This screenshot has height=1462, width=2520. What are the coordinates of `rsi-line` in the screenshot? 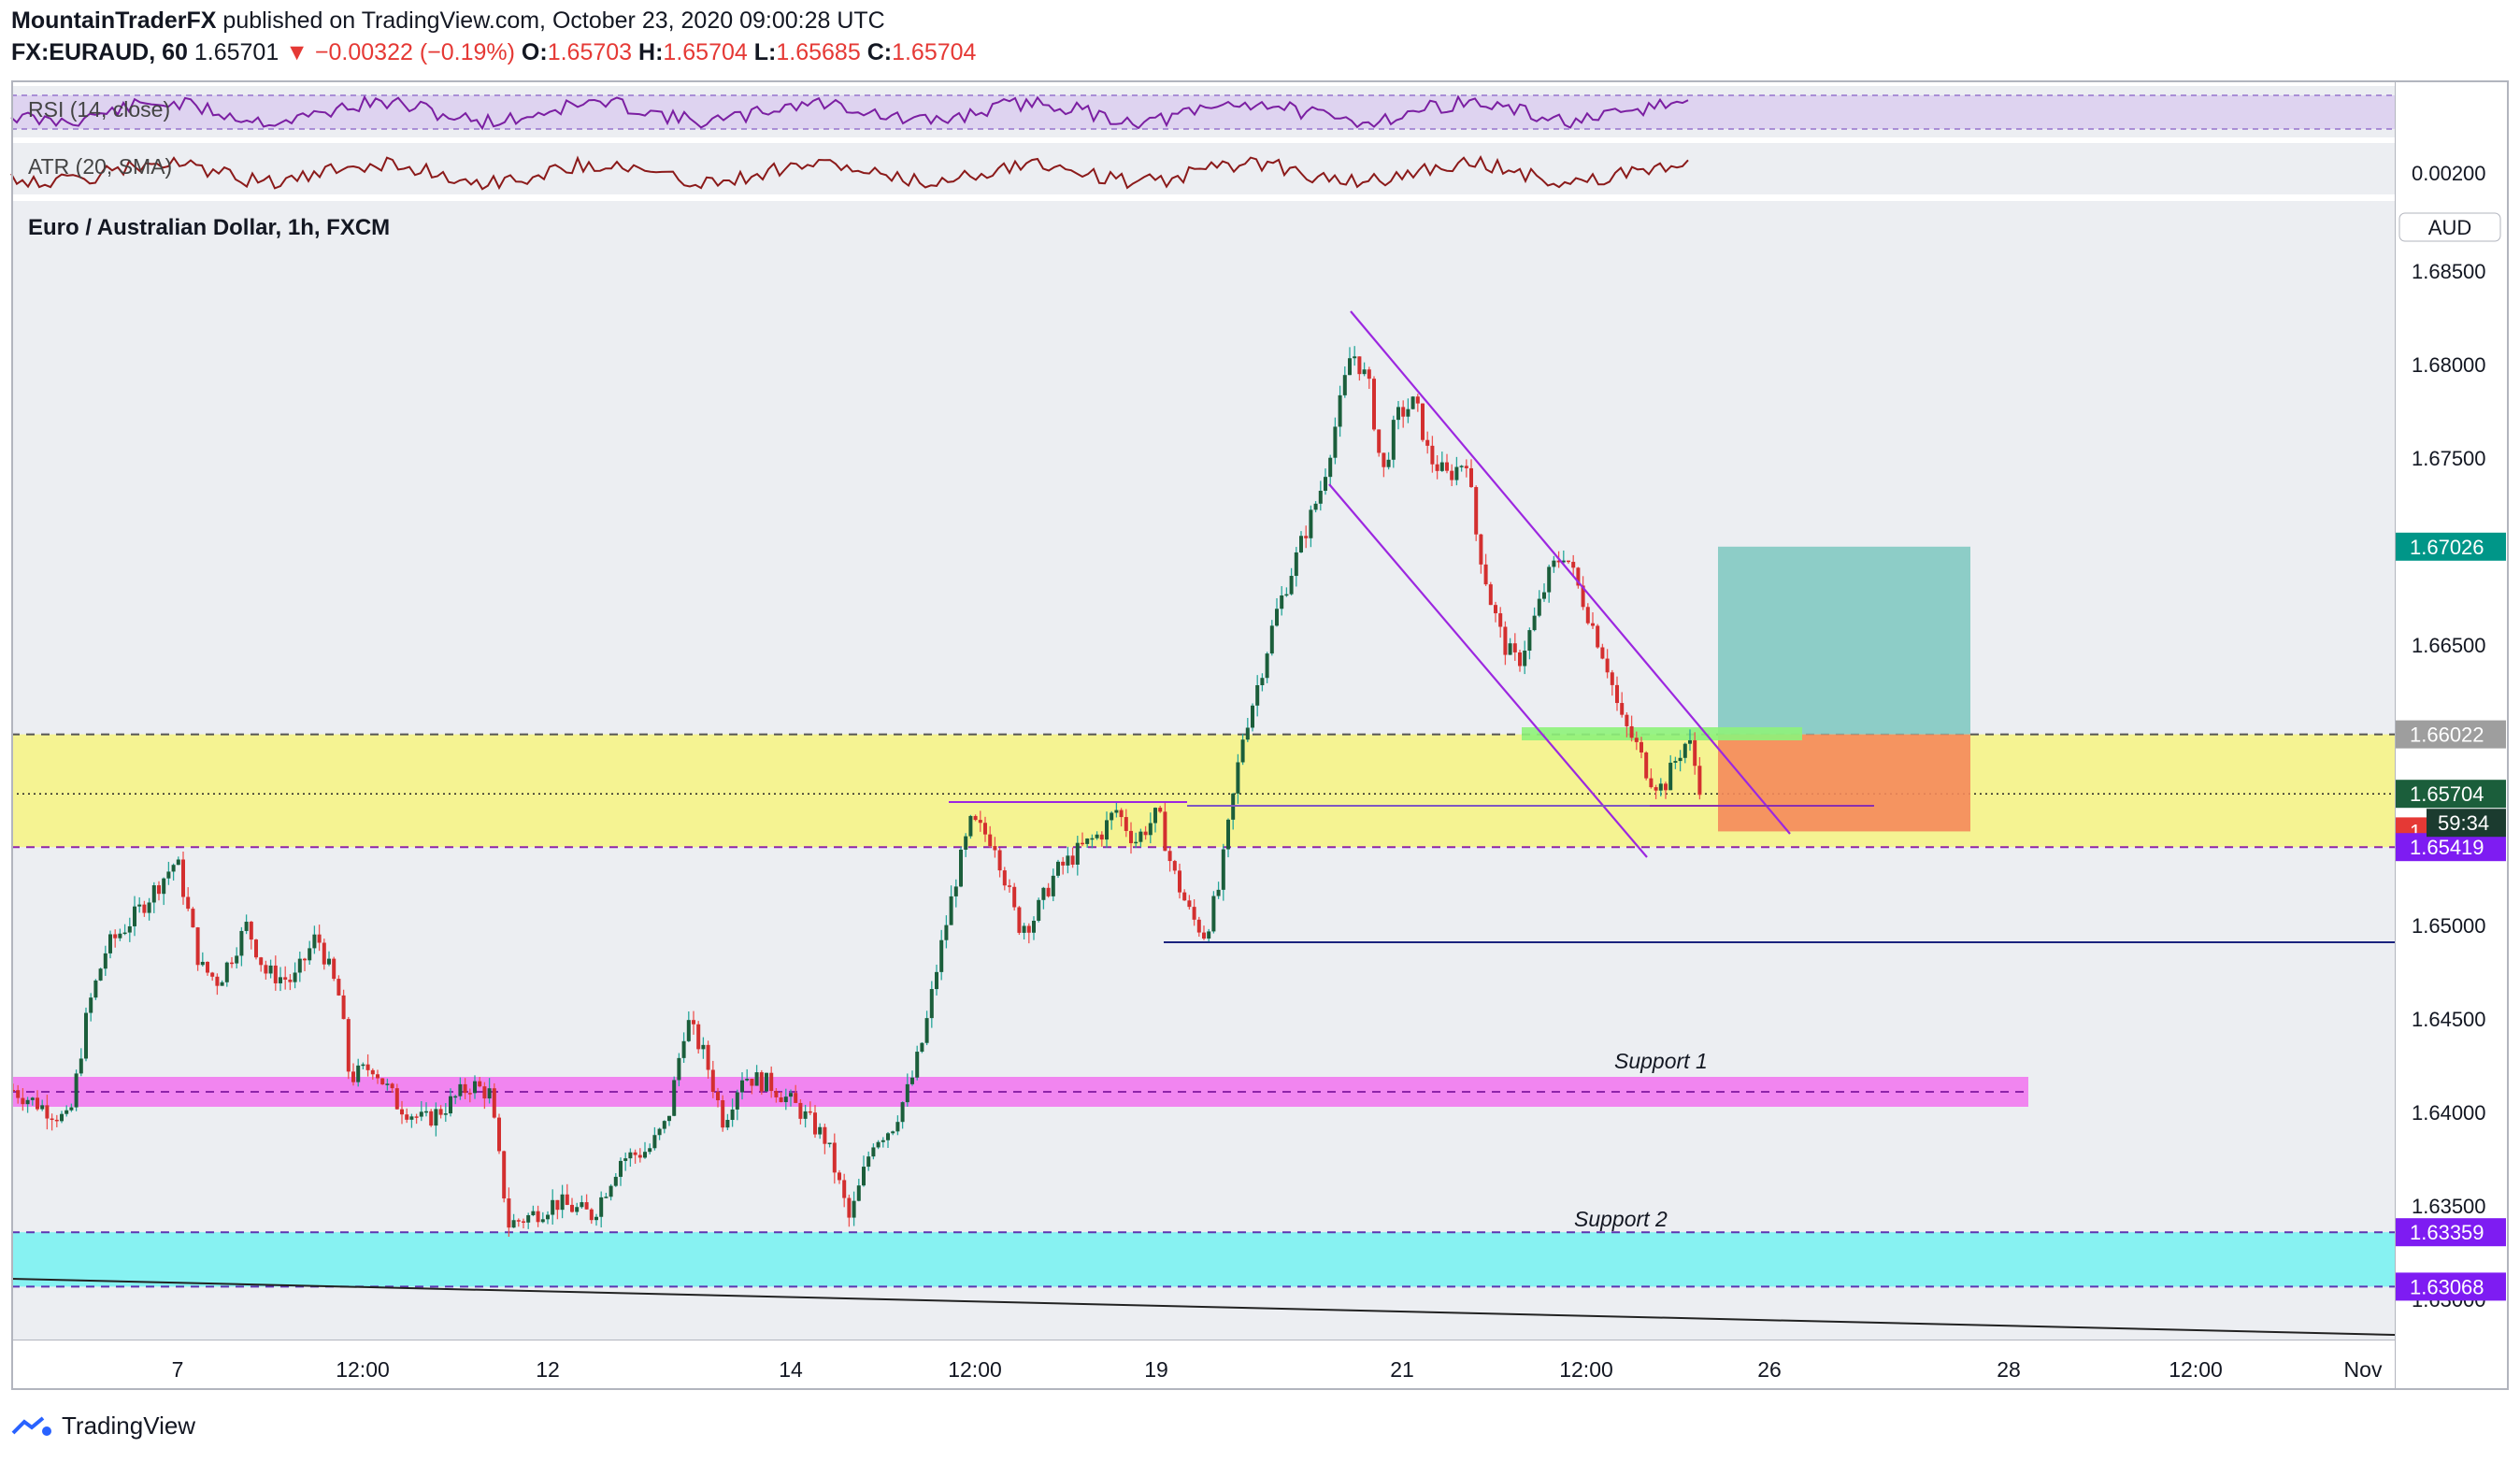 It's located at (849, 112).